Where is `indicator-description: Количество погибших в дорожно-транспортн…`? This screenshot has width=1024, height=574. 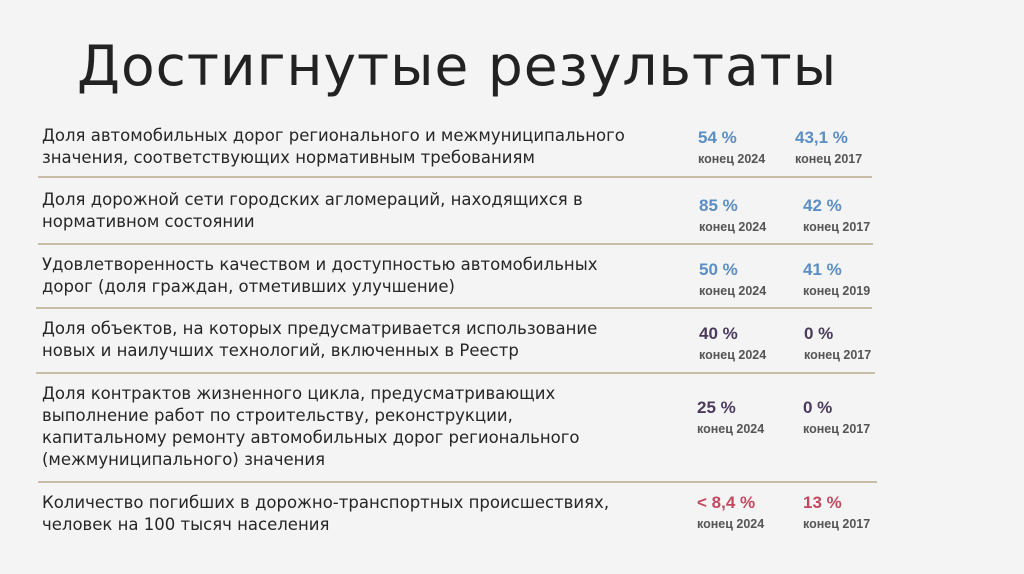 indicator-description: Количество погибших в дорожно-транспортн… is located at coordinates (326, 513).